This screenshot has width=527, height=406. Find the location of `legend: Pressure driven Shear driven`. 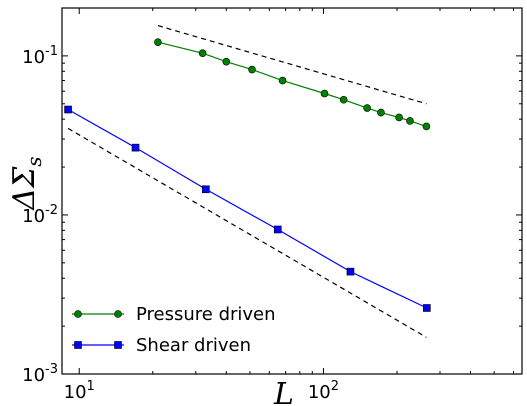

legend: Pressure driven Shear driven is located at coordinates (174, 330).